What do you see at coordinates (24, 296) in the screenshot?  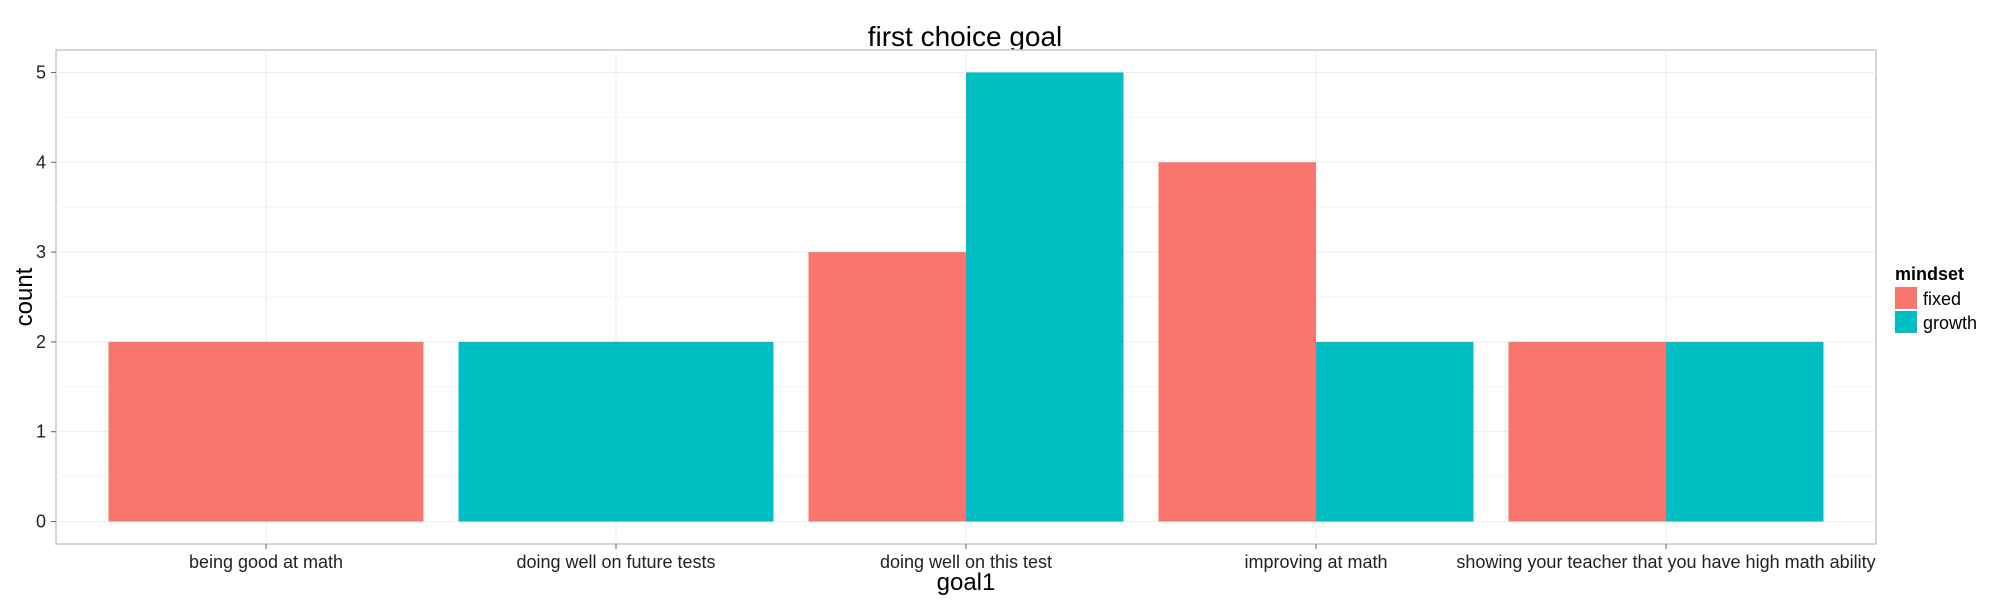 I see `y-axis-title: count` at bounding box center [24, 296].